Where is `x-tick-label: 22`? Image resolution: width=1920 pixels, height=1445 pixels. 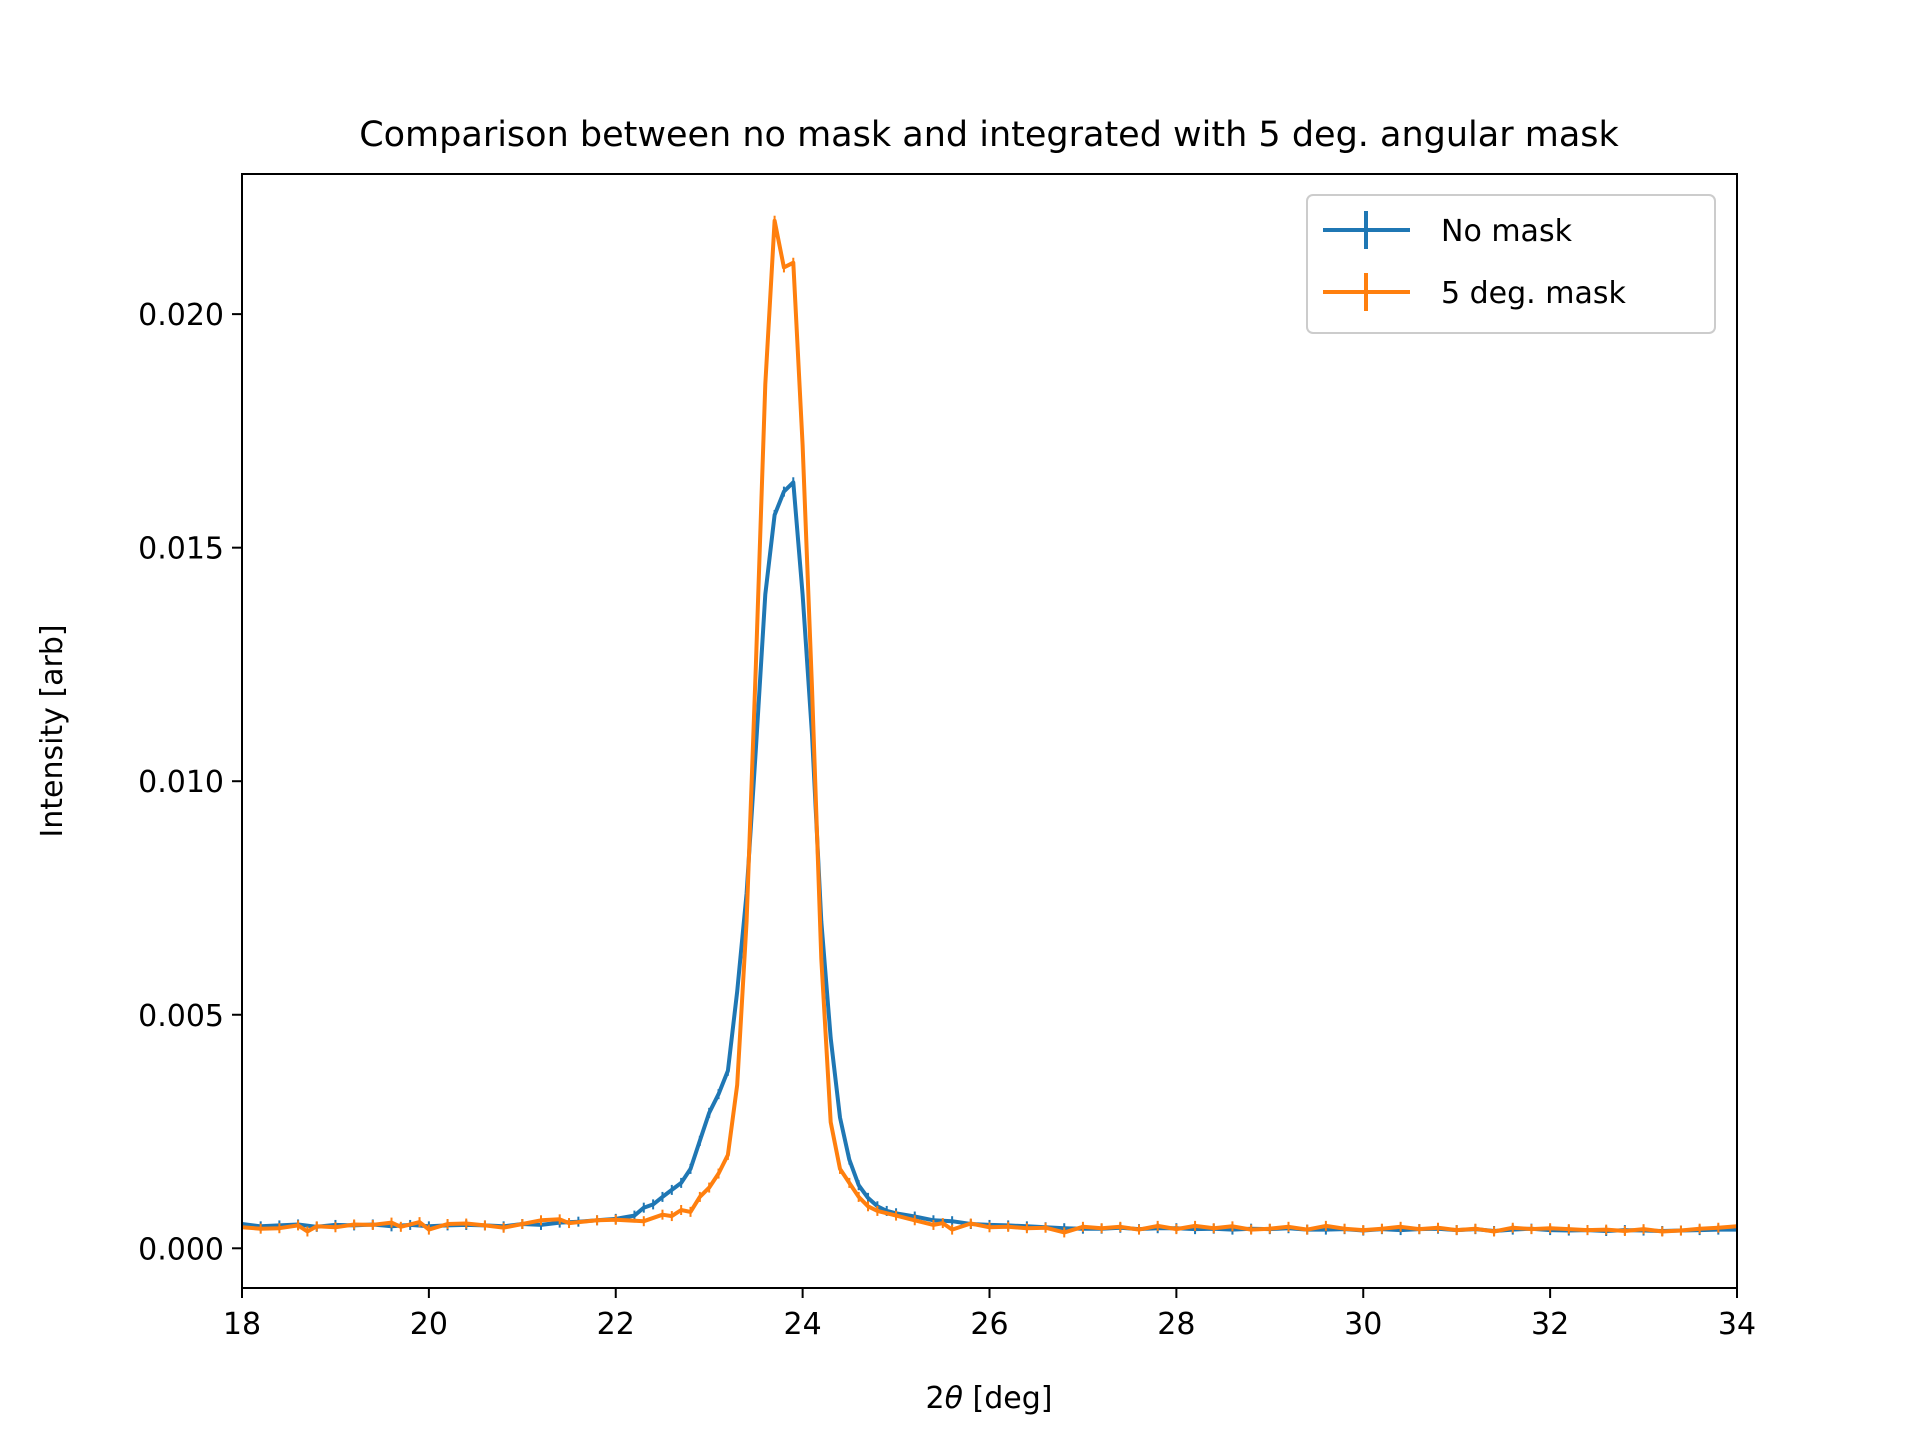
x-tick-label: 22 is located at coordinates (616, 1324).